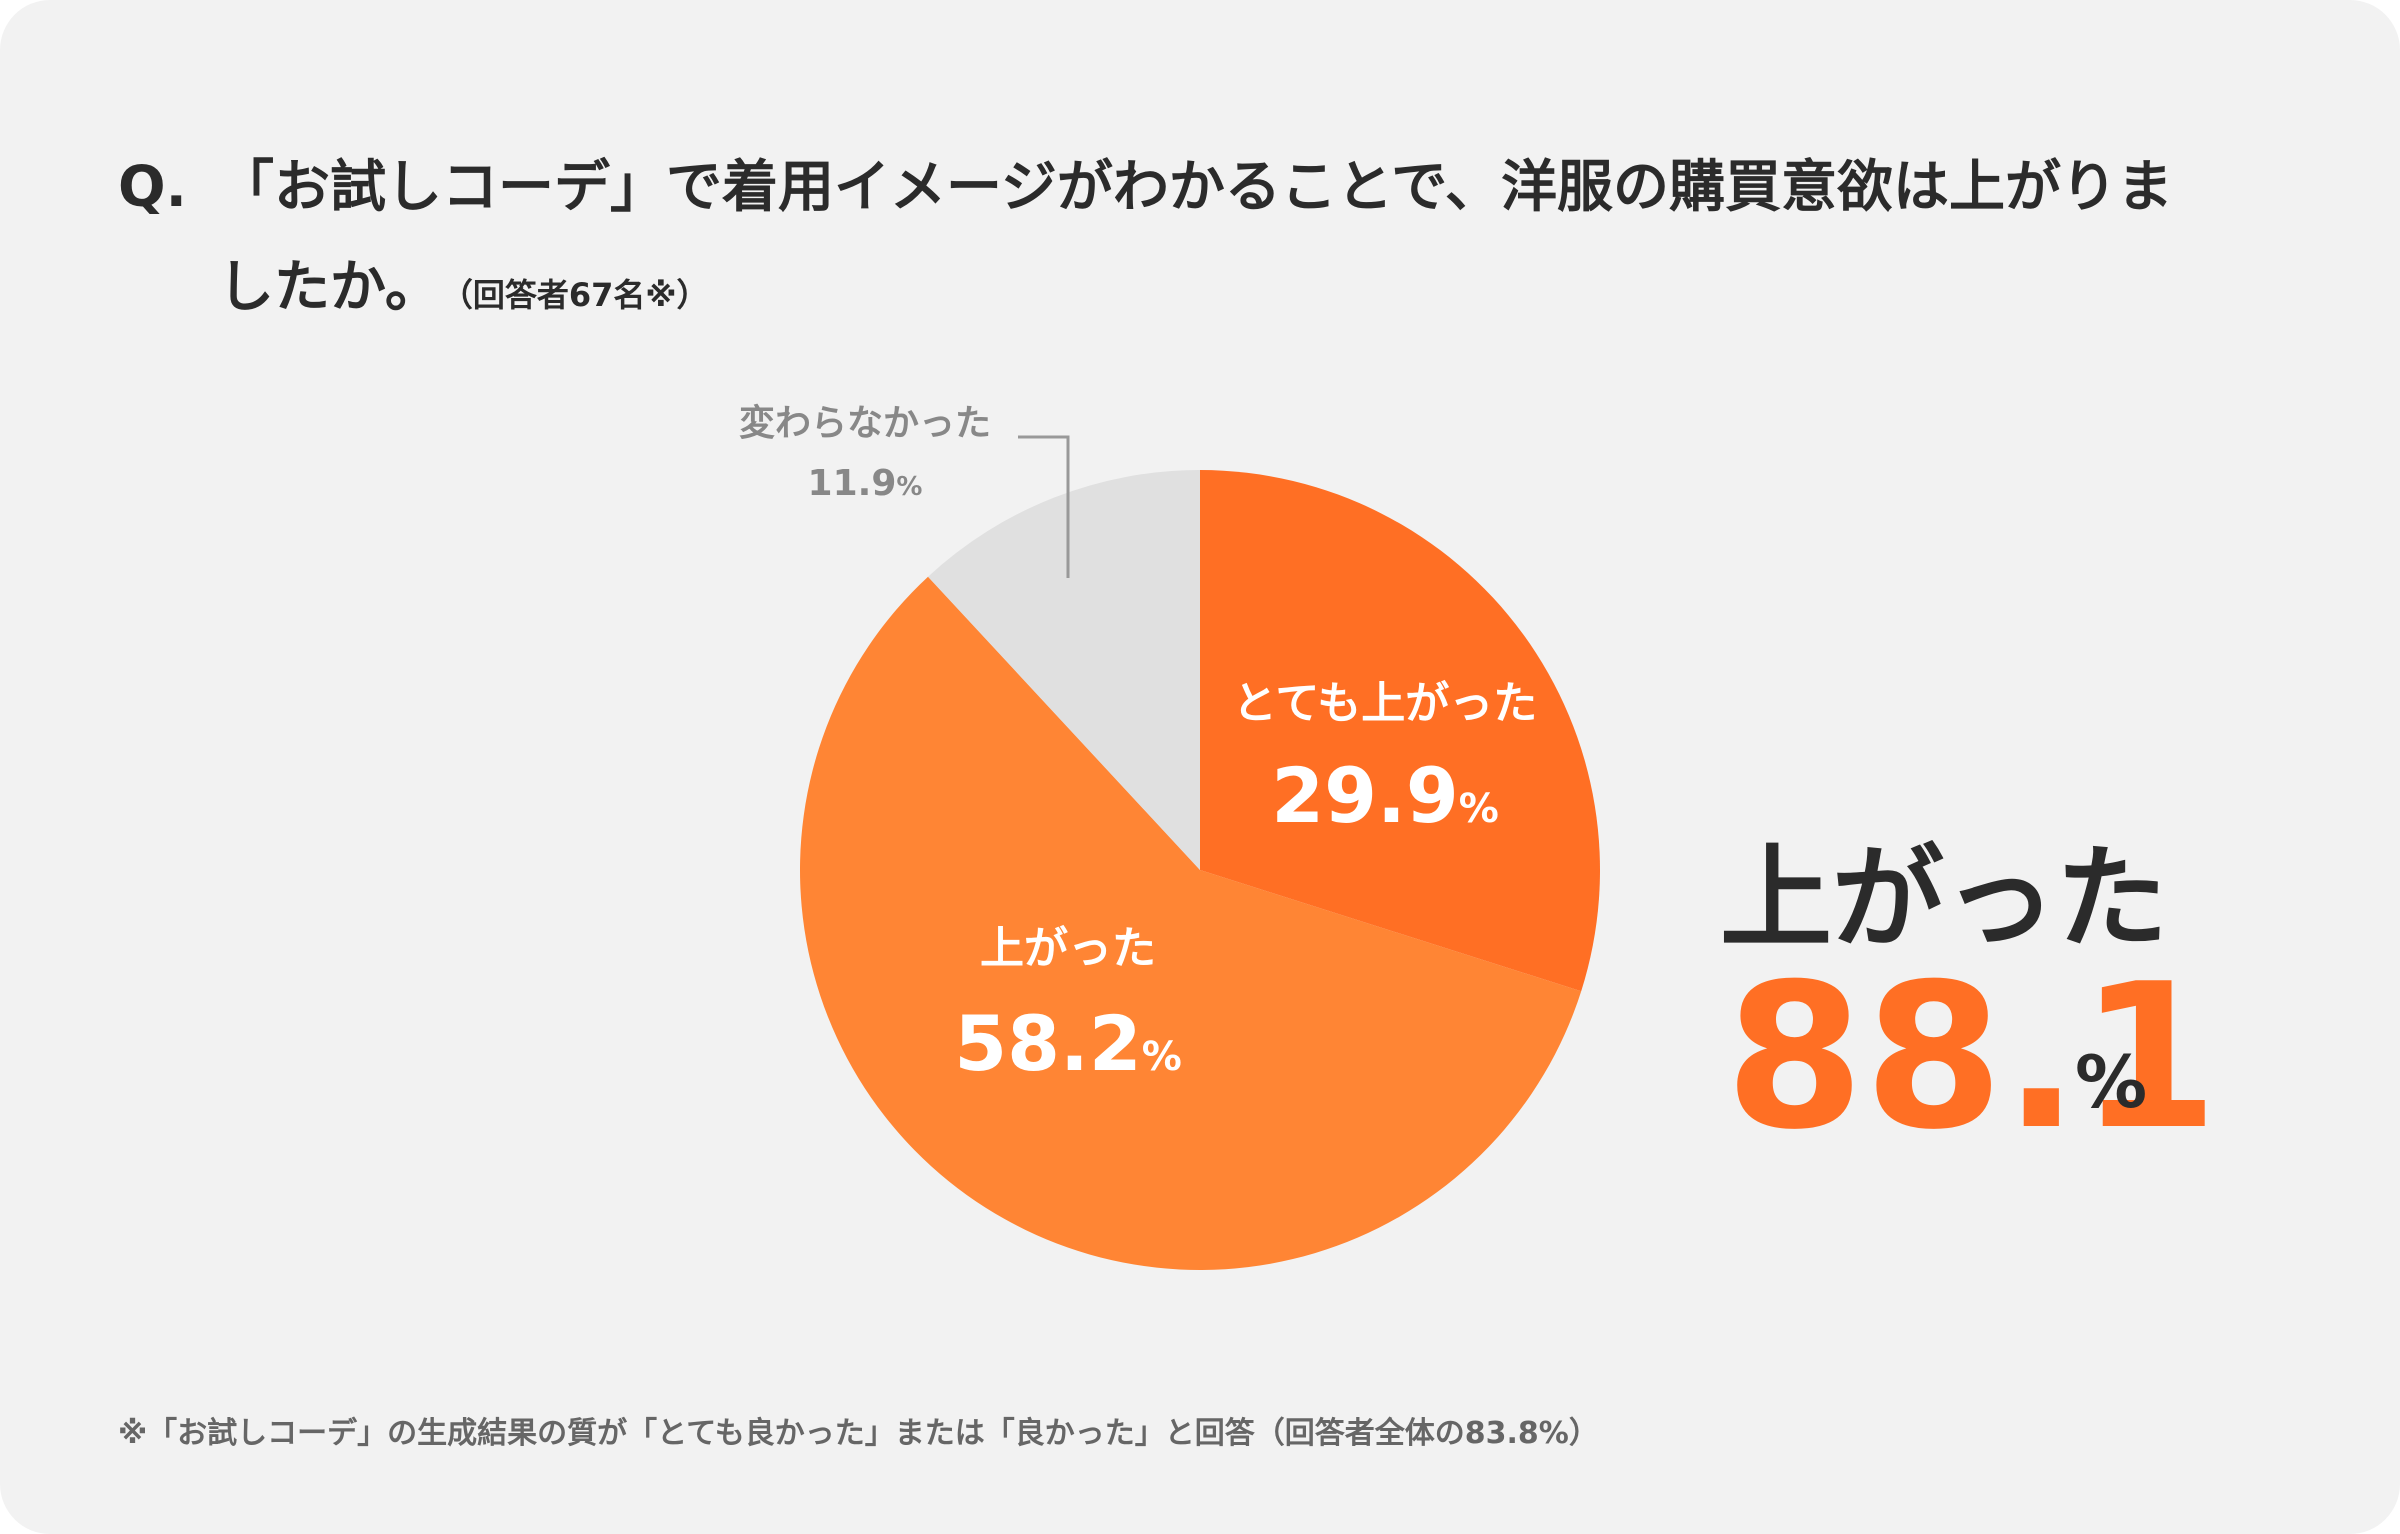  What do you see at coordinates (2111, 1082) in the screenshot?
I see `summary-unit: %` at bounding box center [2111, 1082].